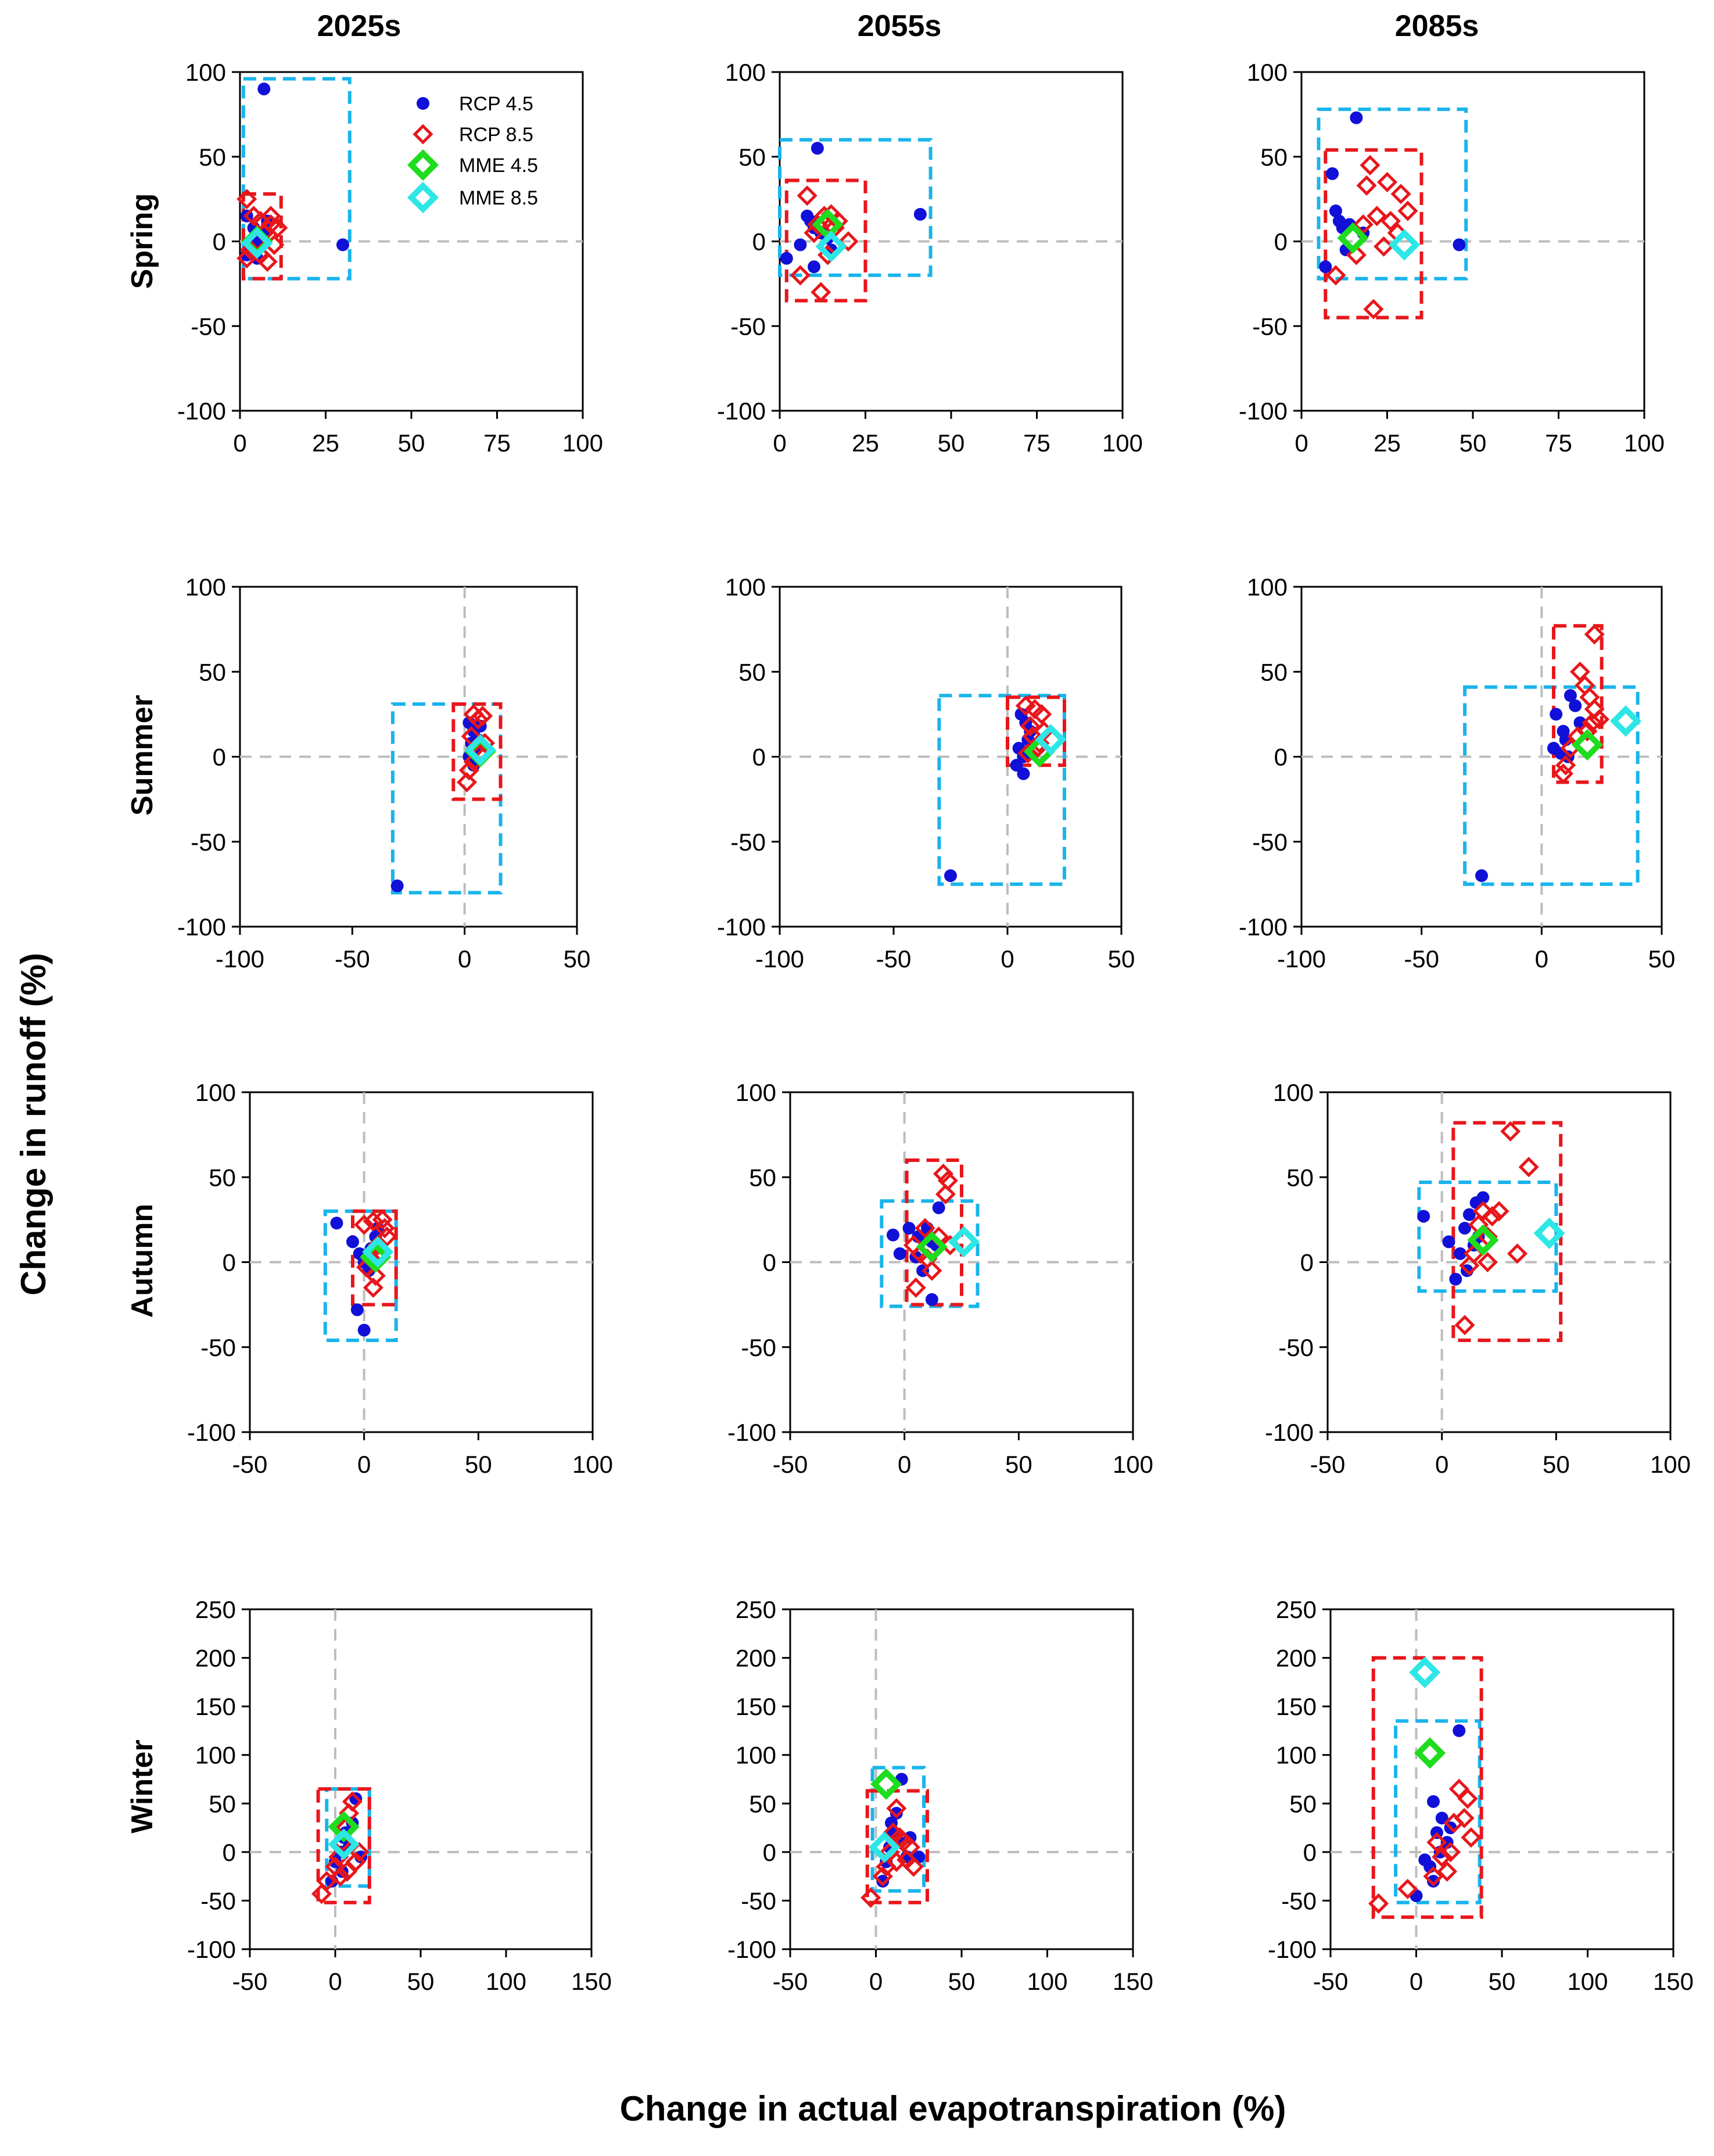 The height and width of the screenshot is (2156, 1714). What do you see at coordinates (142, 1013) in the screenshot?
I see `row-titles: Spring Summer Autumn Winter` at bounding box center [142, 1013].